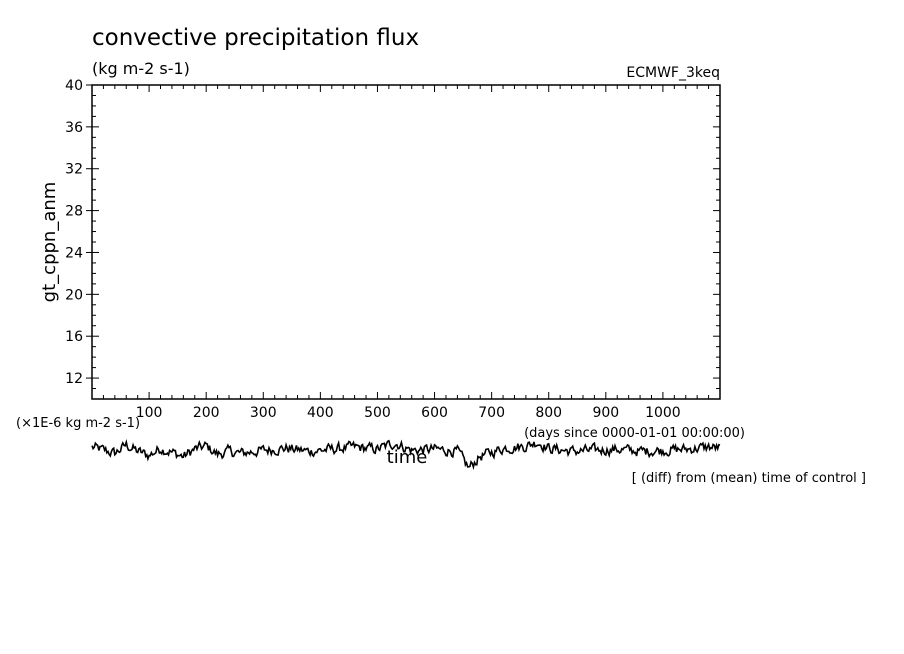 Image resolution: width=904 pixels, height=654 pixels. Describe the element at coordinates (74, 170) in the screenshot. I see `y-tick-label: 32` at that location.